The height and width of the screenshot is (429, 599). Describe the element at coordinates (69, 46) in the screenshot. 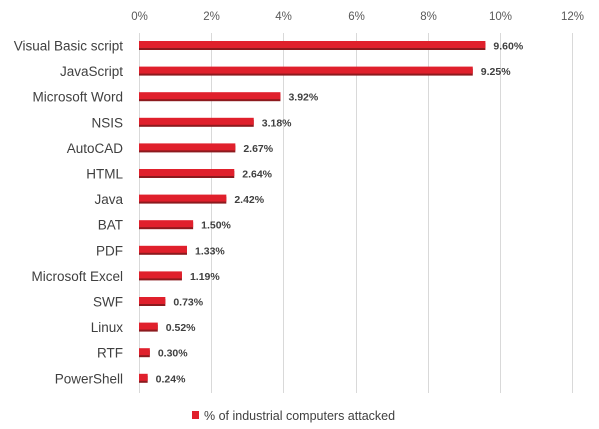

I see `category-label: Visual Basic script` at that location.